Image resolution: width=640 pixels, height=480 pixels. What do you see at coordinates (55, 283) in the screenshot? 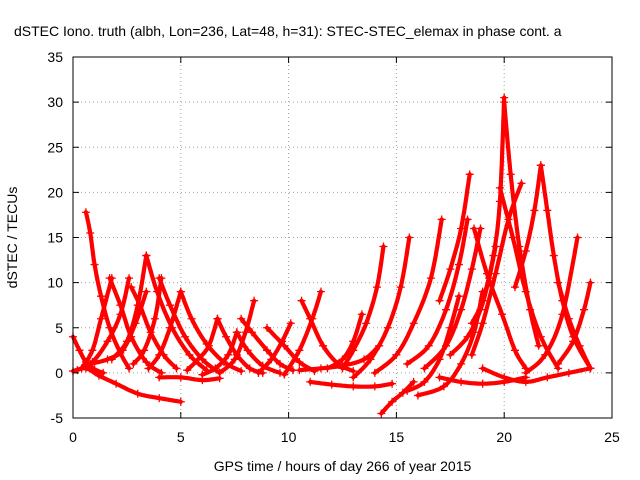
I see `y-tick-label: 10` at bounding box center [55, 283].